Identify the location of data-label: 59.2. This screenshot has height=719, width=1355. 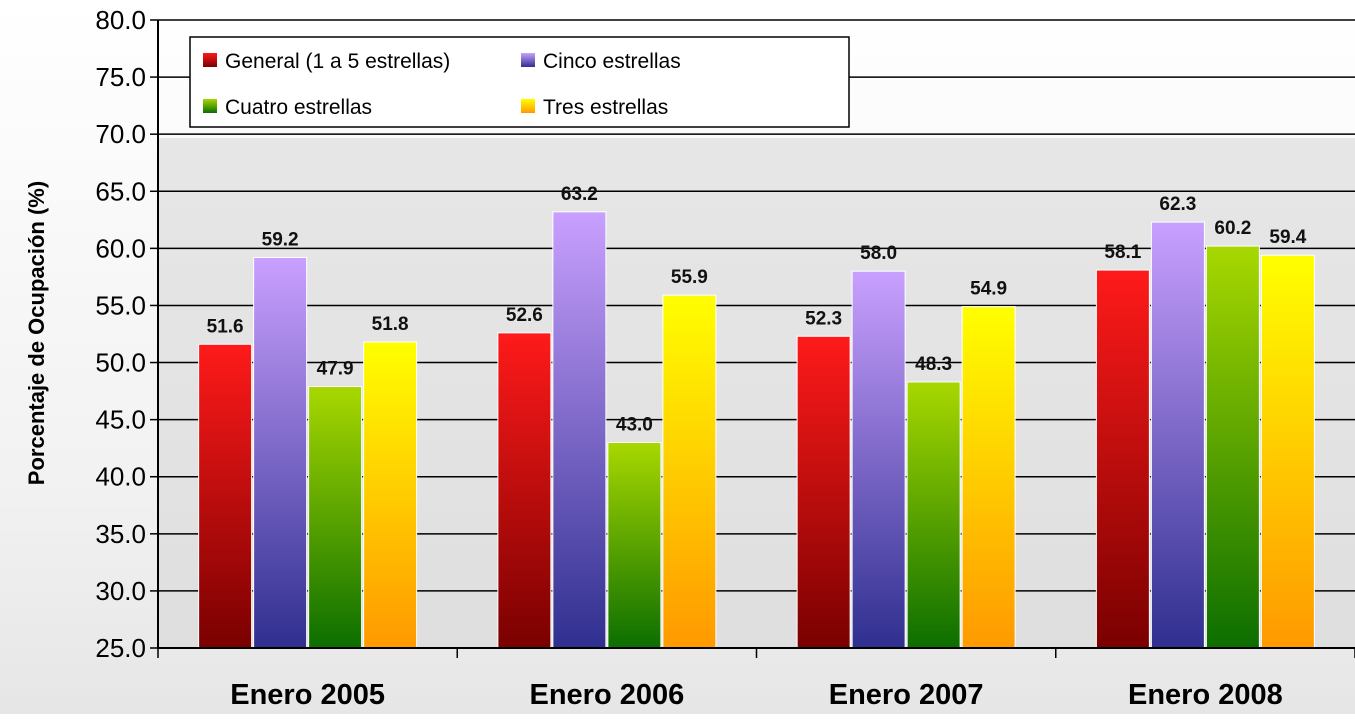
(280, 239).